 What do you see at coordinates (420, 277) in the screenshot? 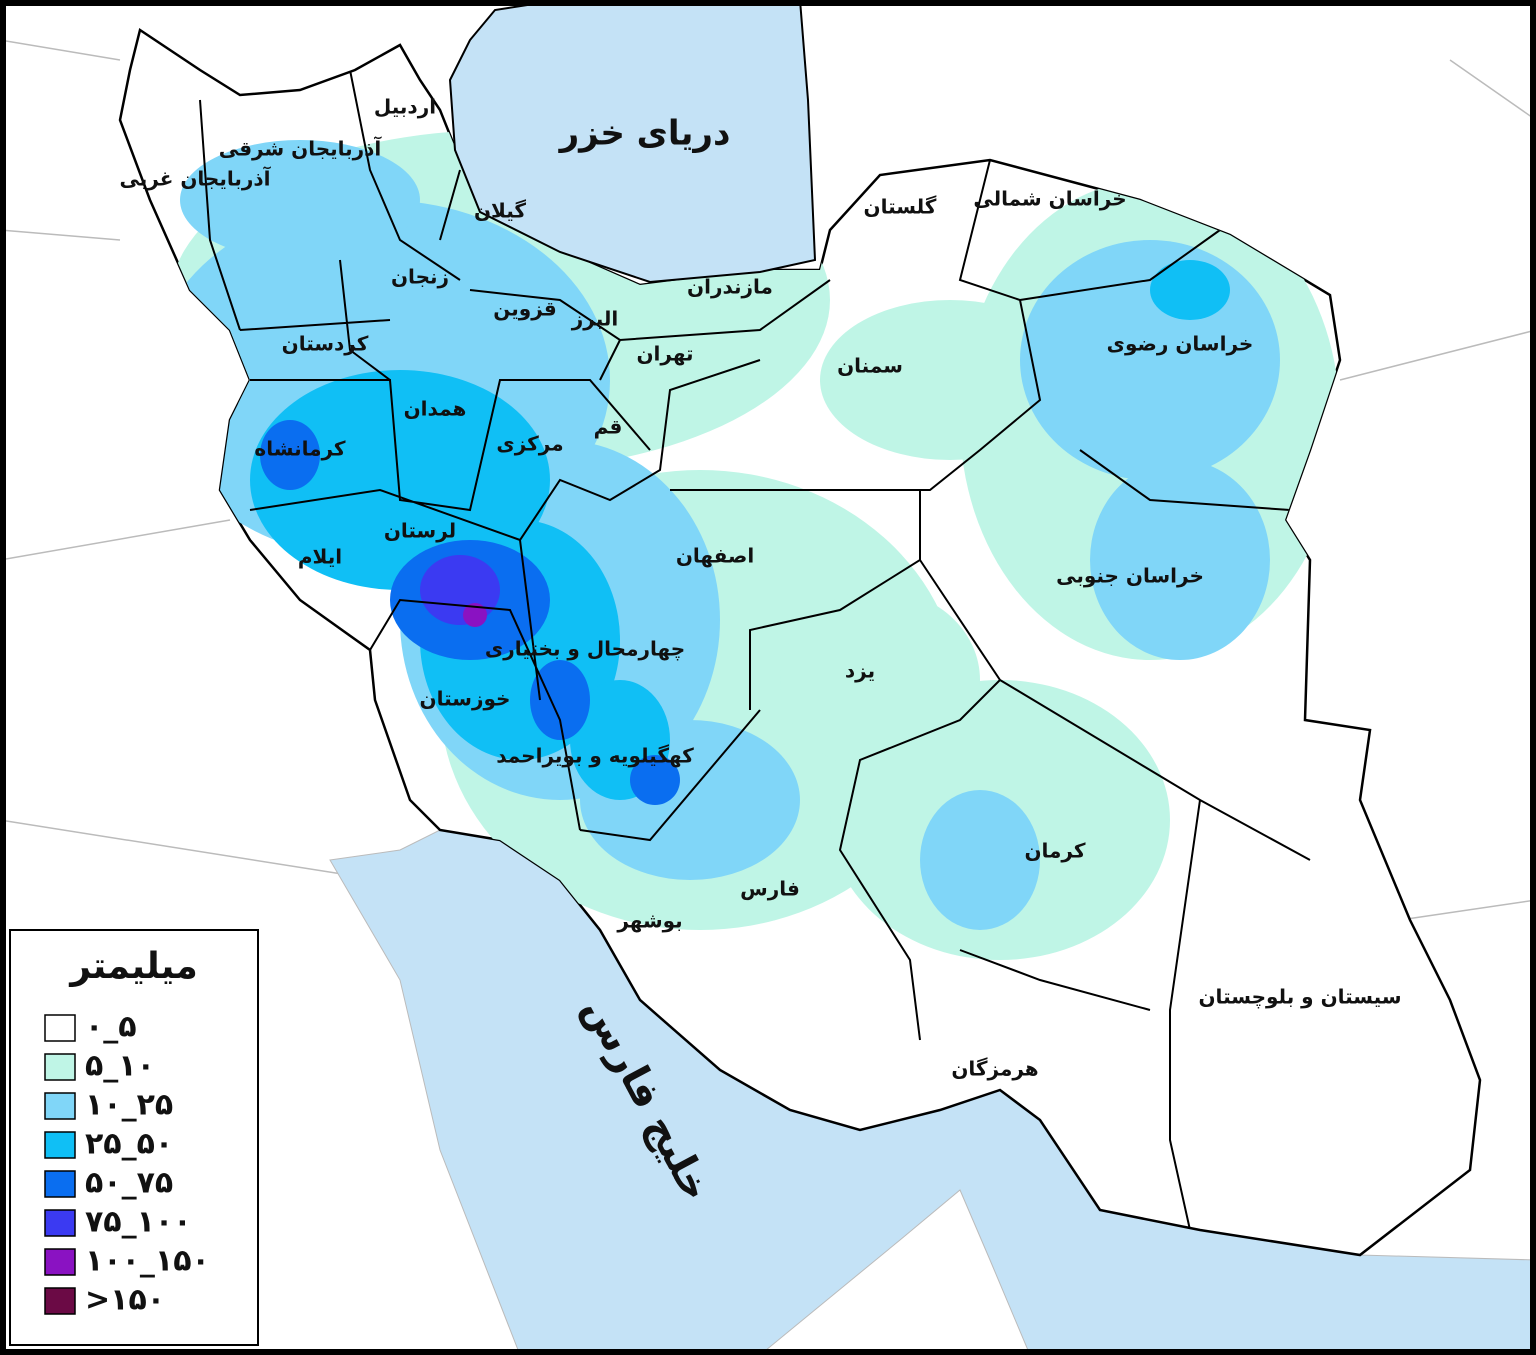
I see `province-label: زنجان` at bounding box center [420, 277].